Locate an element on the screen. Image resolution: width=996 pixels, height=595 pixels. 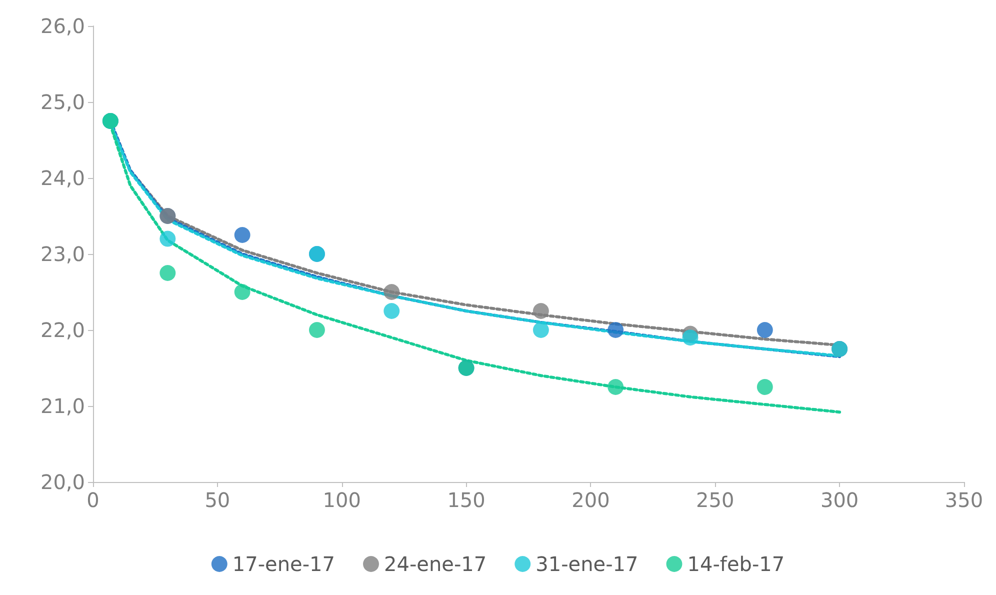
y-tick-label: 22,0 is located at coordinates (62, 330).